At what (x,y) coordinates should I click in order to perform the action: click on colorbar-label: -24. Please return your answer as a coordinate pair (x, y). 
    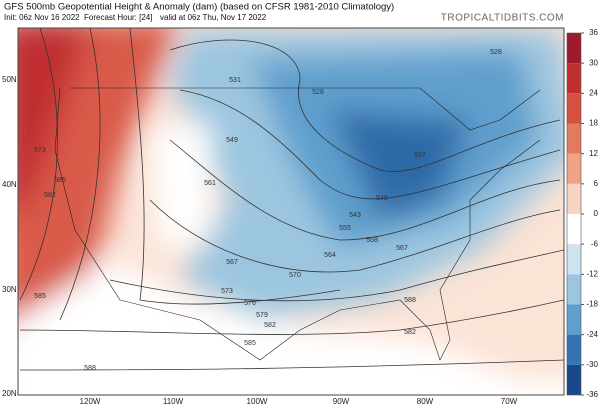
    Looking at the image, I should click on (592, 334).